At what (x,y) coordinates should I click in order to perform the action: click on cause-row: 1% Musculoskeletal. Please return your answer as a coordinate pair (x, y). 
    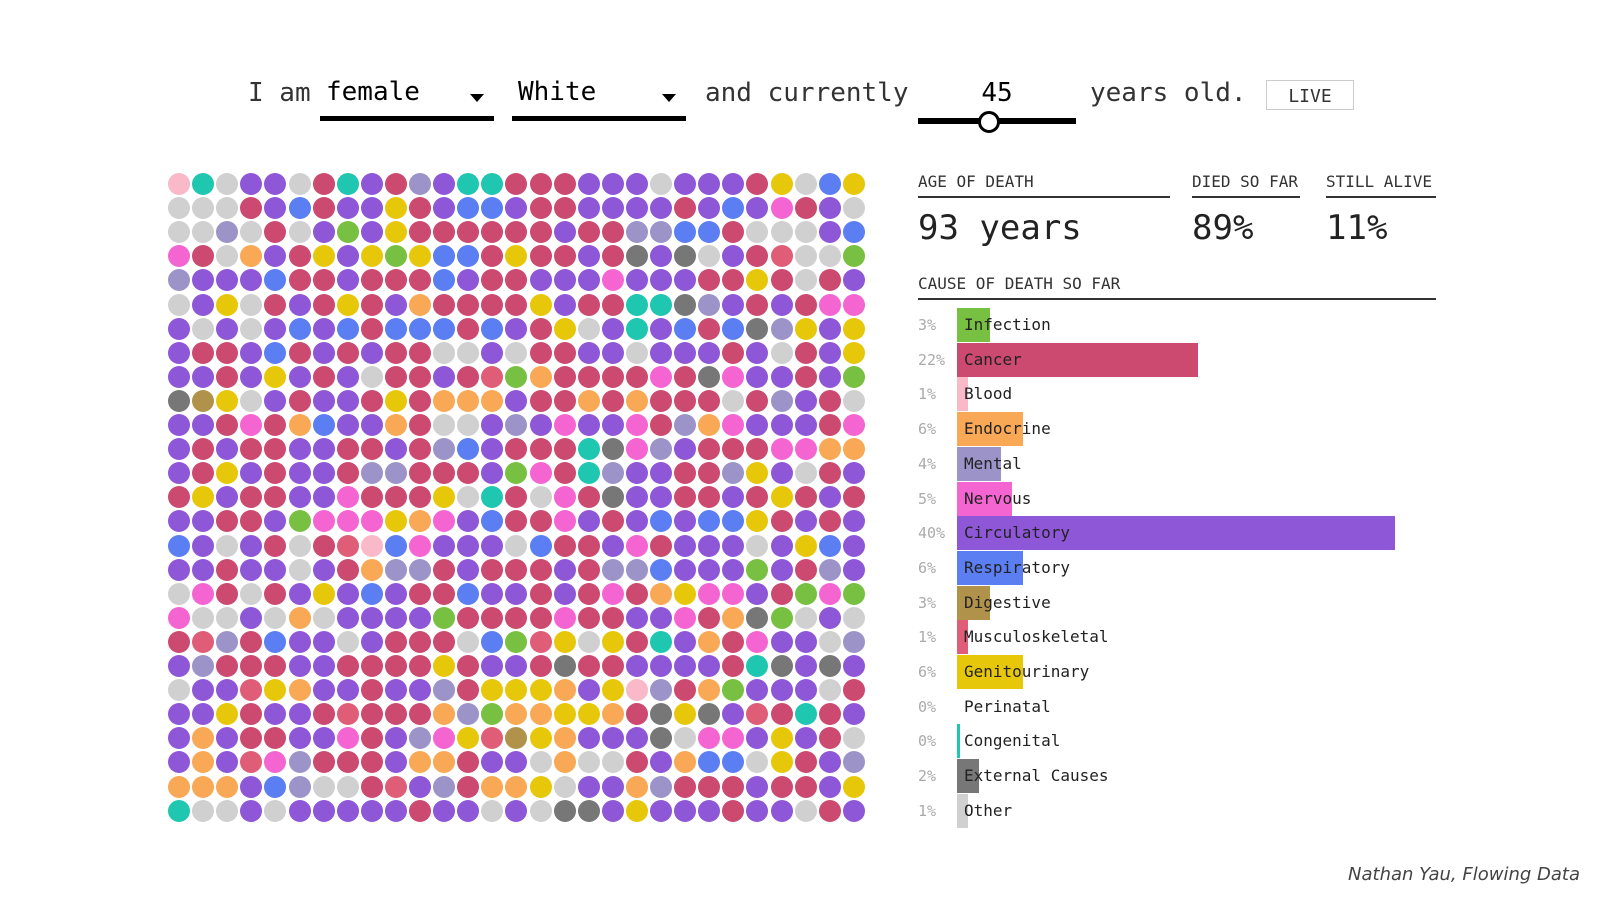
    Looking at the image, I should click on (1178, 637).